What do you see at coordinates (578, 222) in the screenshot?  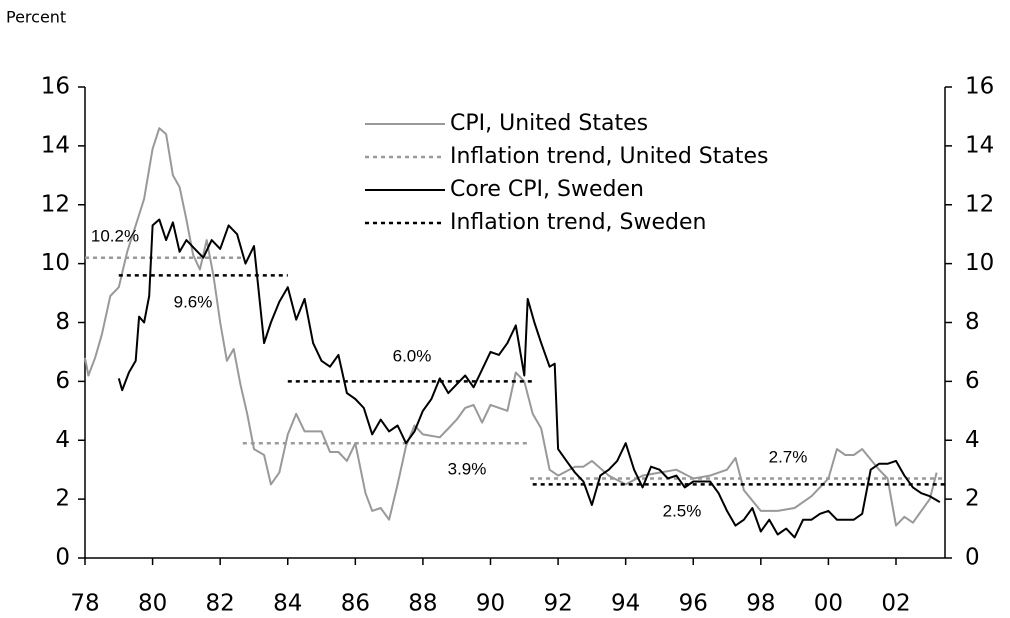 I see `legend-label: Inflation trend, Sweden` at bounding box center [578, 222].